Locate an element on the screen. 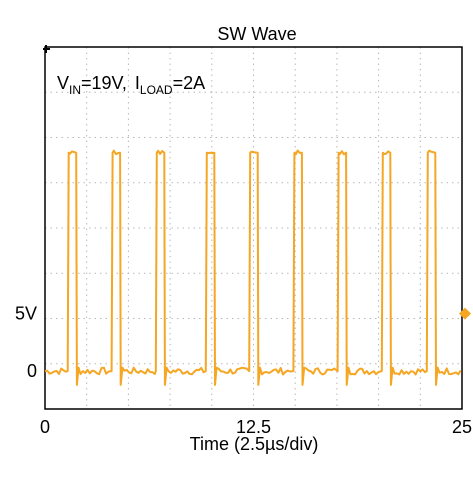 The height and width of the screenshot is (477, 473). x-tick-label: 12.5 is located at coordinates (253, 427).